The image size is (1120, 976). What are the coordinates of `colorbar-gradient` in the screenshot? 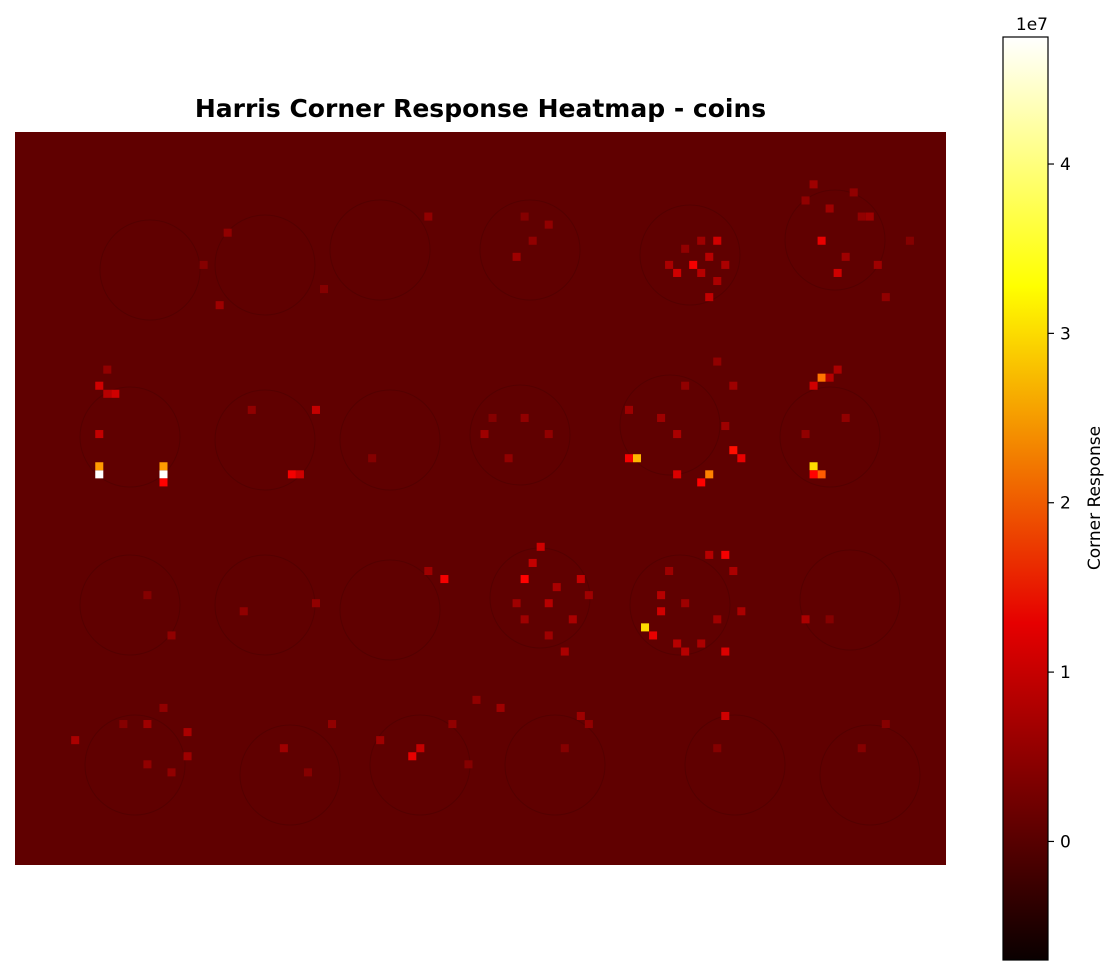 It's located at (1025, 498).